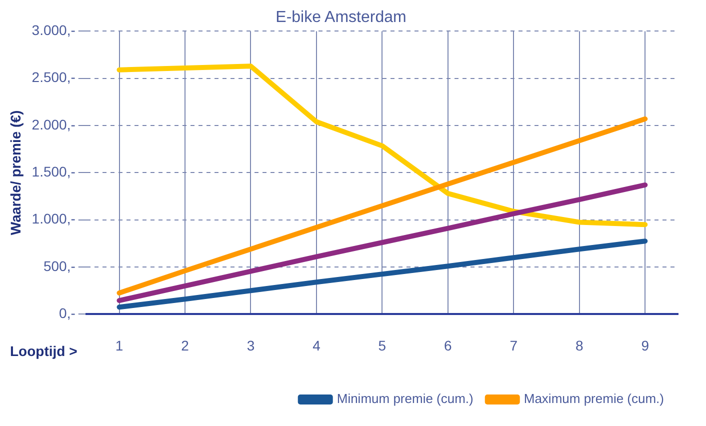 Image resolution: width=706 pixels, height=426 pixels. I want to click on x-tick-label: 8, so click(580, 345).